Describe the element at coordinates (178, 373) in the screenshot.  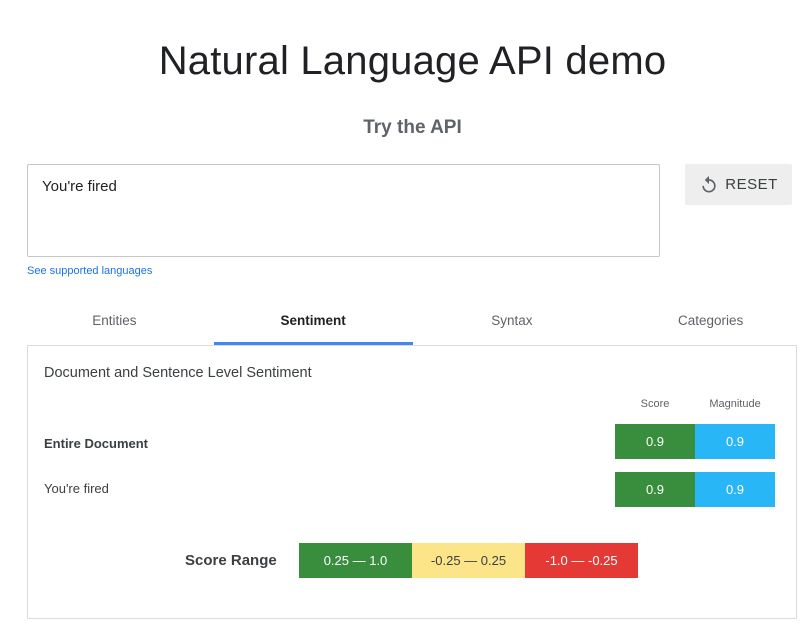
I see `sentiment-heading: Document and Sentence Level Sentiment` at that location.